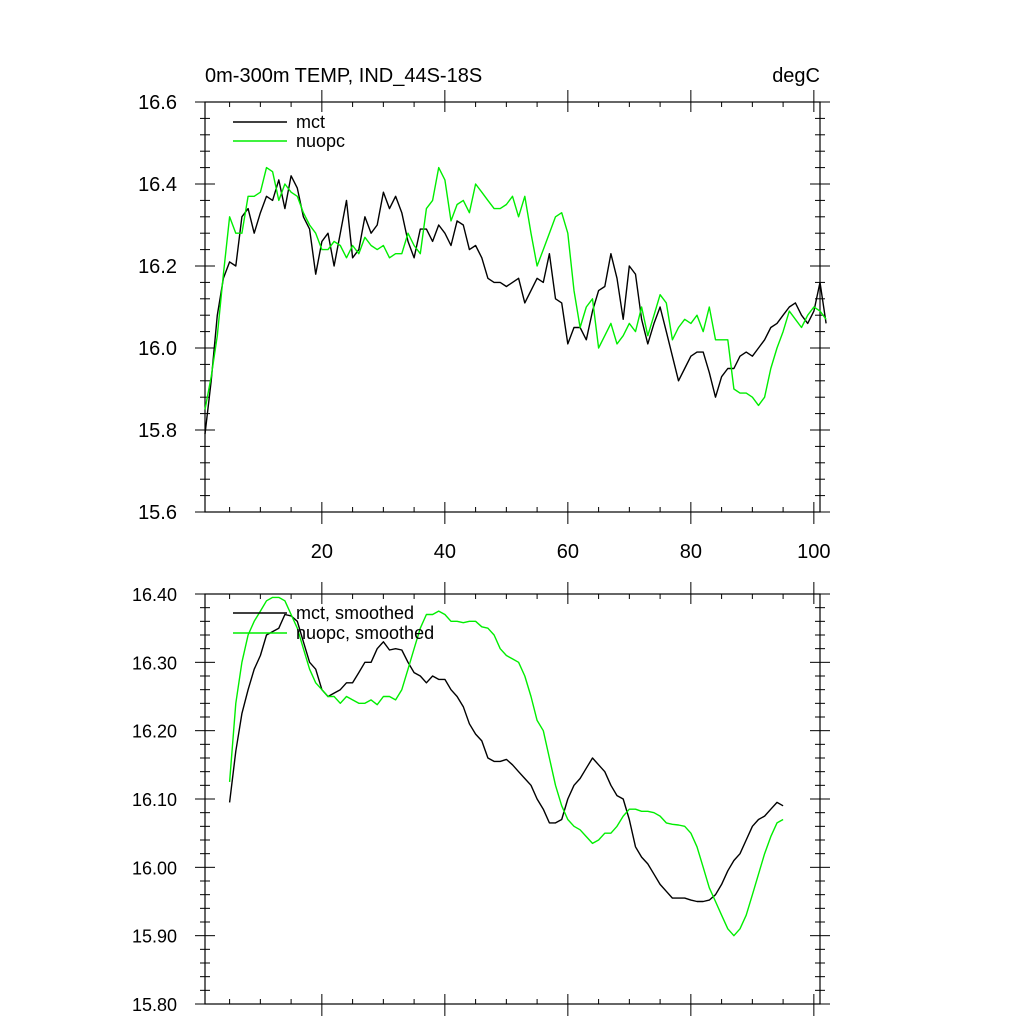 The image size is (1024, 1024). I want to click on y-tick-label: 16.4, so click(157, 185).